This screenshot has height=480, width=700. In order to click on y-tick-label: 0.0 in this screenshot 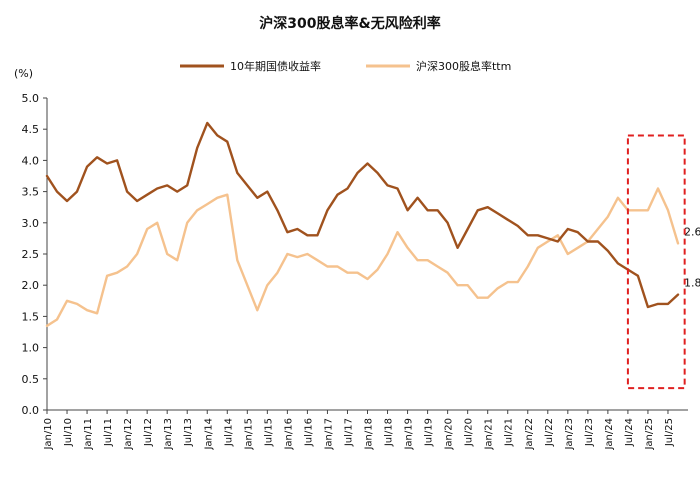, I will do `click(31, 410)`.